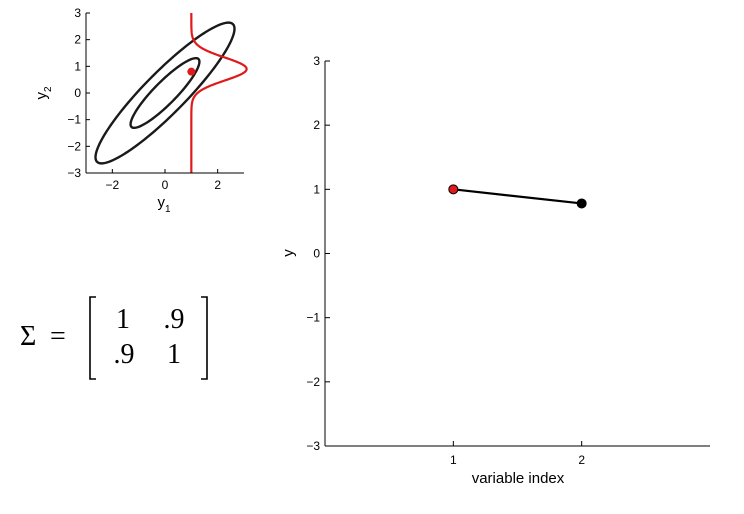 The image size is (744, 514). I want to click on contour-ellipse, so click(165, 93).